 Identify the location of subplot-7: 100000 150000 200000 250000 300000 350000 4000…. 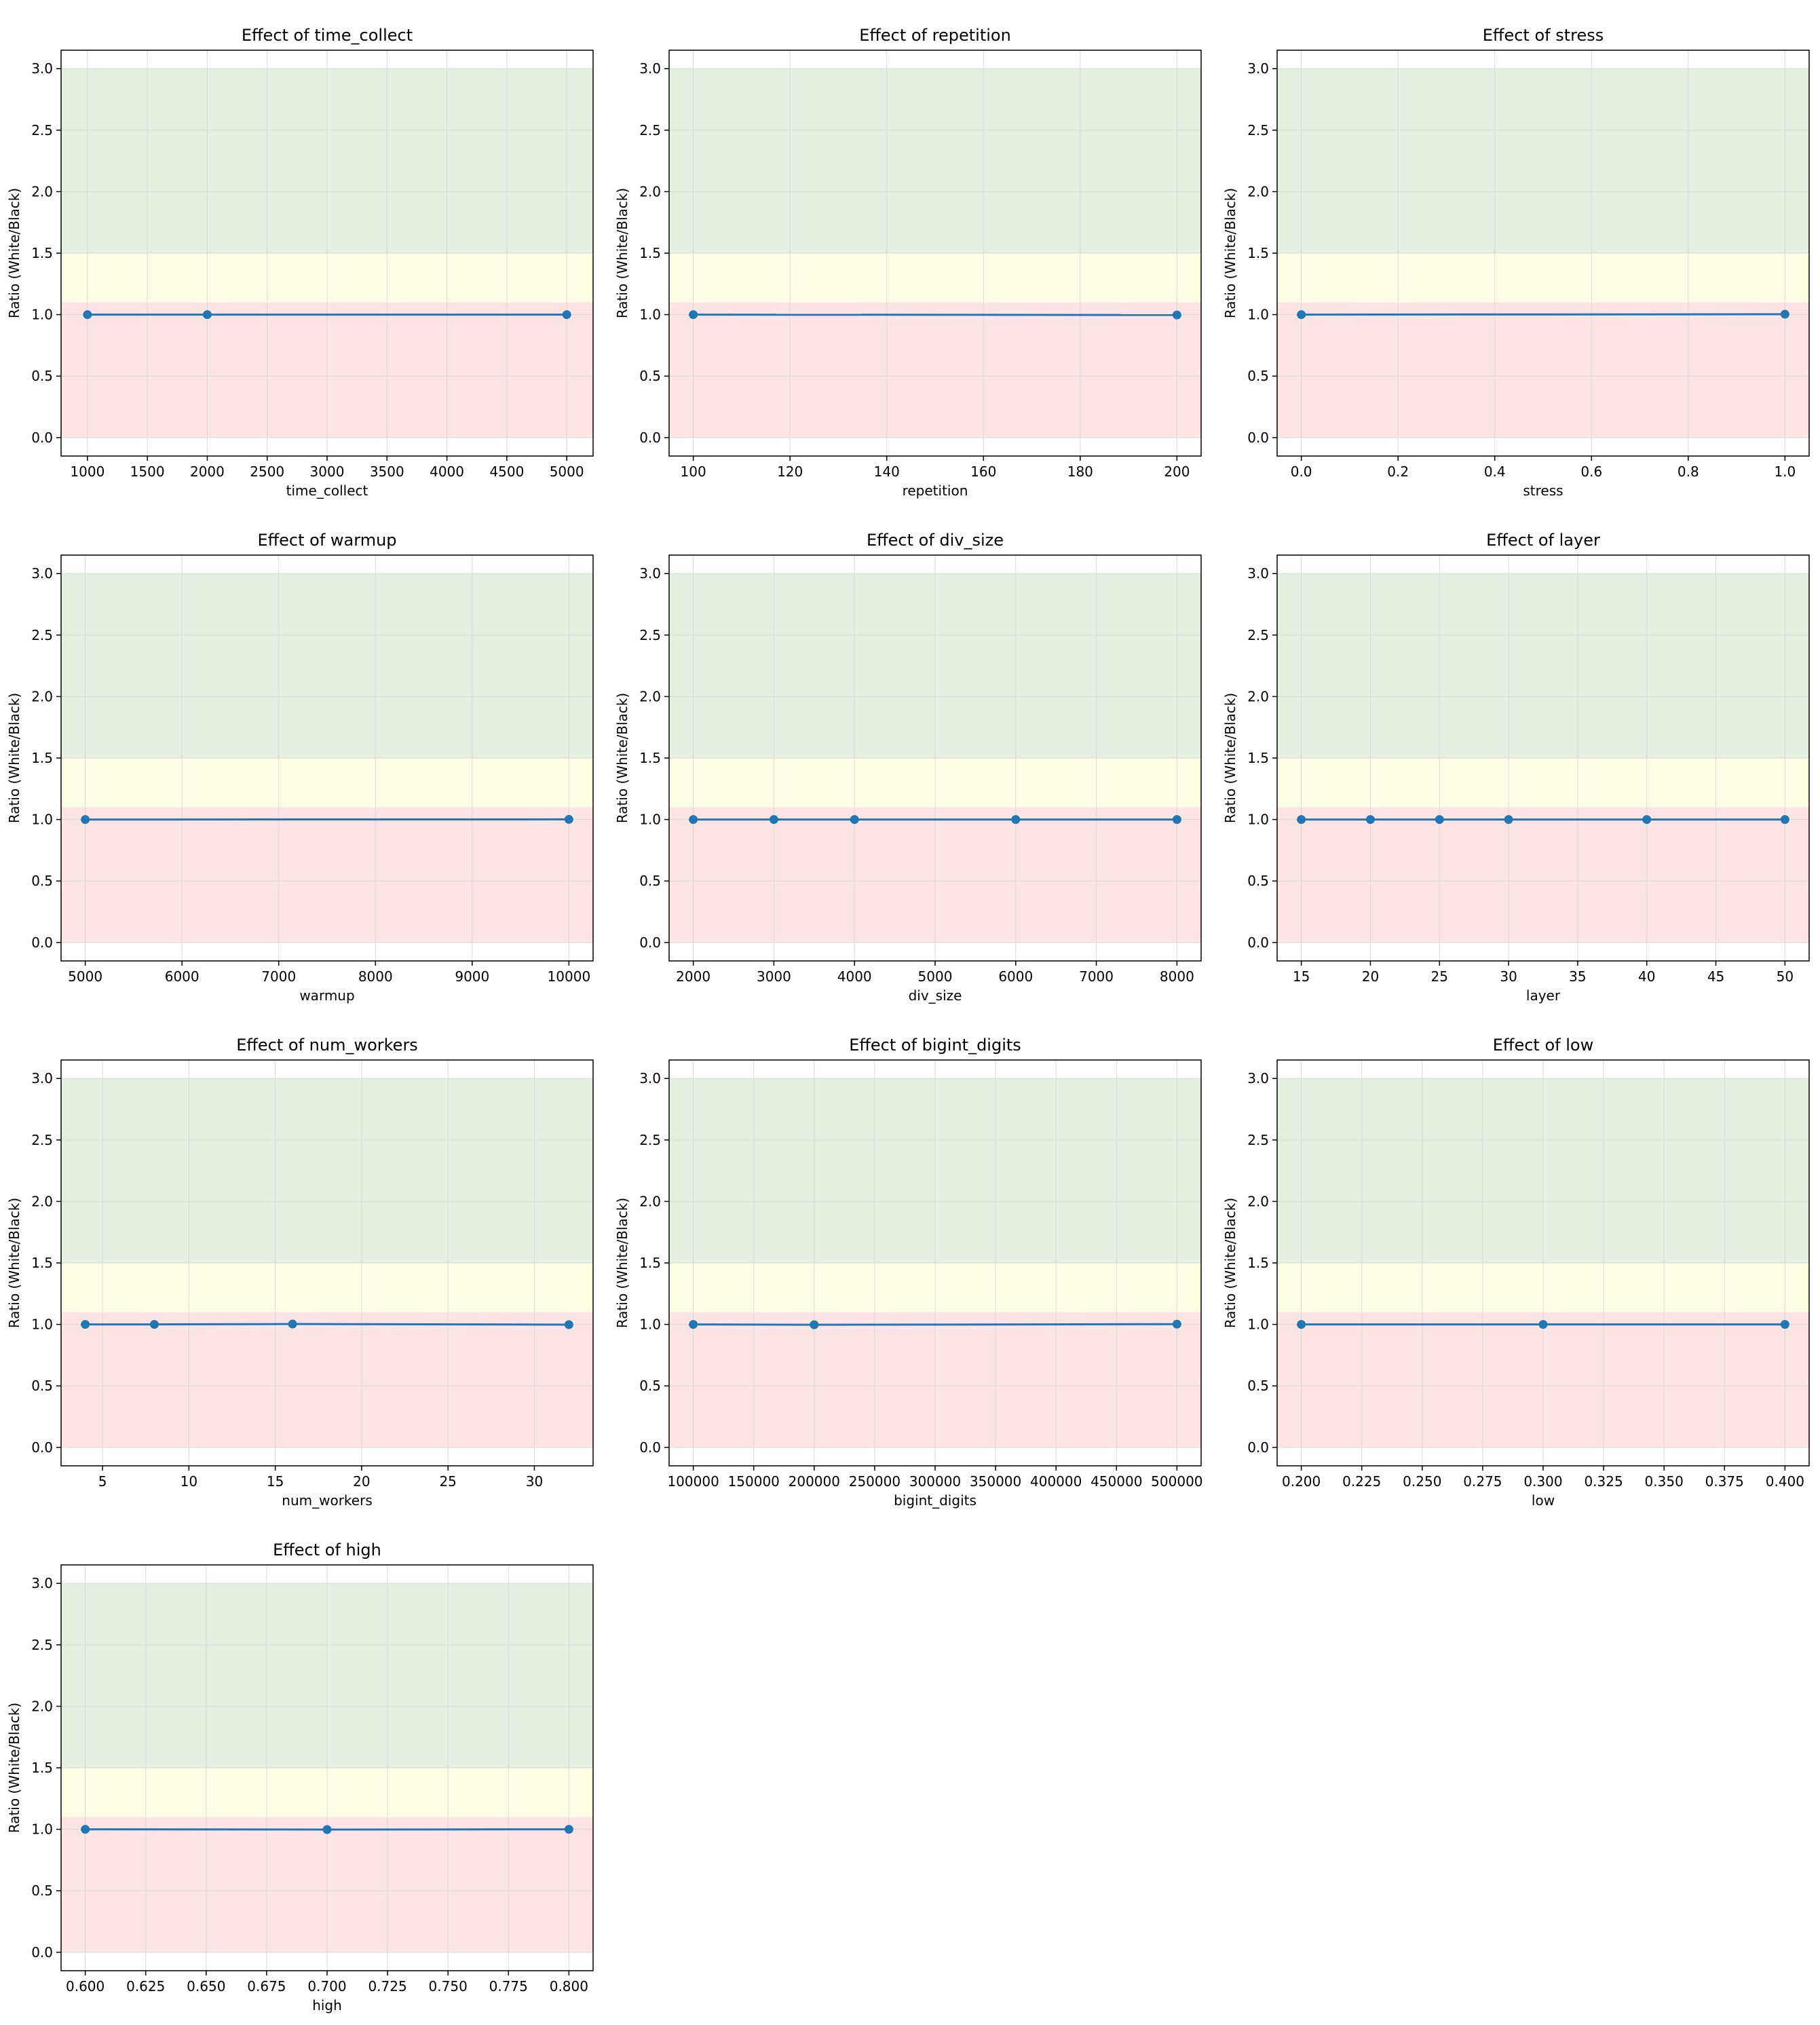
(909, 1272).